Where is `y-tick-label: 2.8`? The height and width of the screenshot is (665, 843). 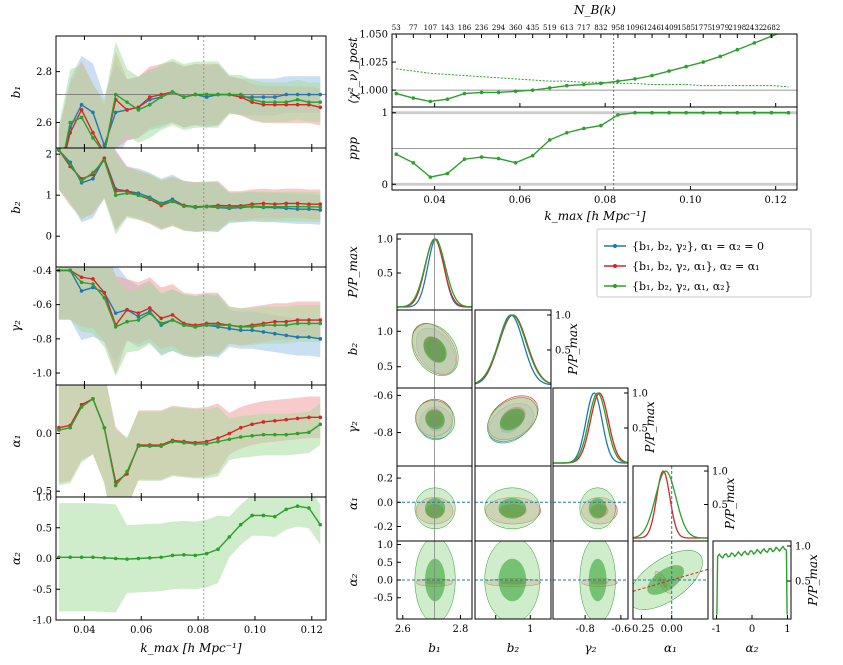
y-tick-label: 2.8 is located at coordinates (44, 72).